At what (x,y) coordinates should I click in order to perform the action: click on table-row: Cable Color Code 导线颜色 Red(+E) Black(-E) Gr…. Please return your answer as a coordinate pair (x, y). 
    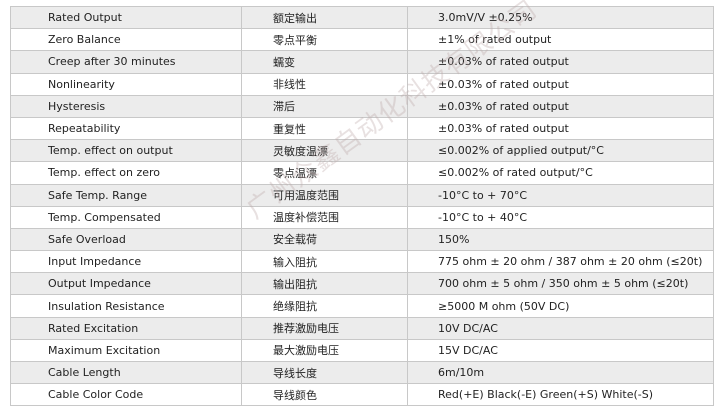
    Looking at the image, I should click on (362, 395).